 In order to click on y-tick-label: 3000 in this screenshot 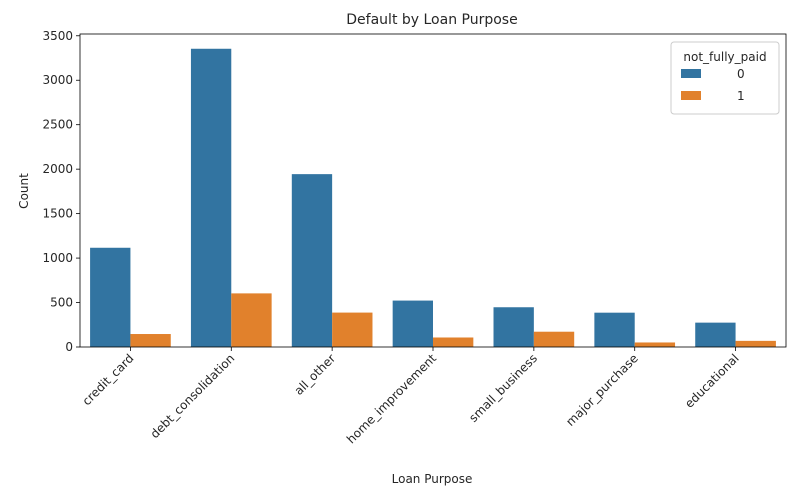, I will do `click(57, 80)`.